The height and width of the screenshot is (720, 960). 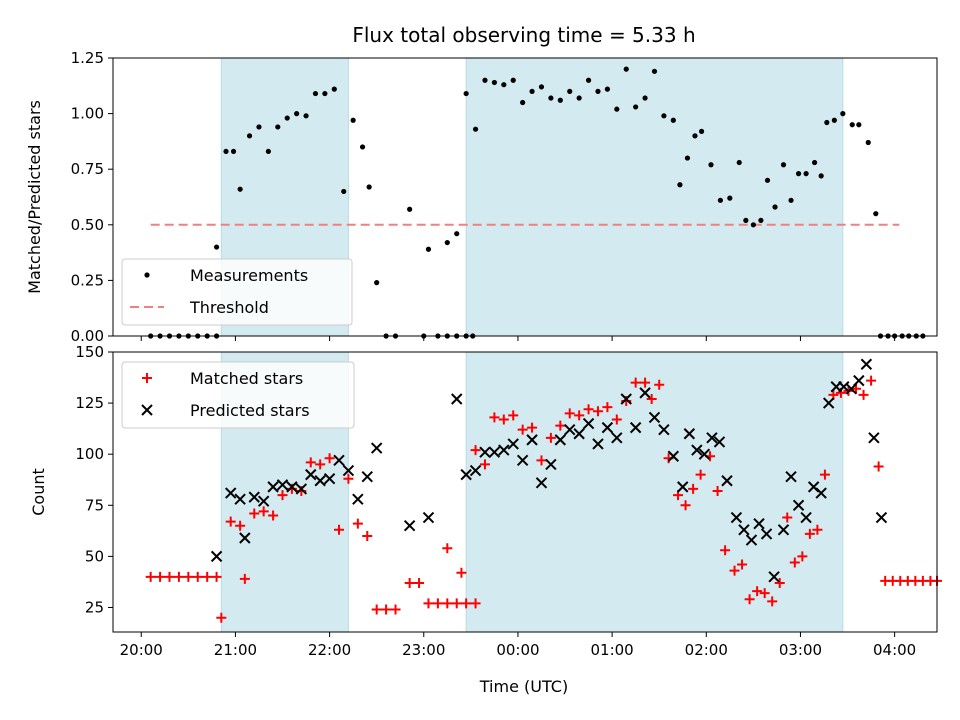 What do you see at coordinates (329, 650) in the screenshot?
I see `x-tick-label-2: 22:00` at bounding box center [329, 650].